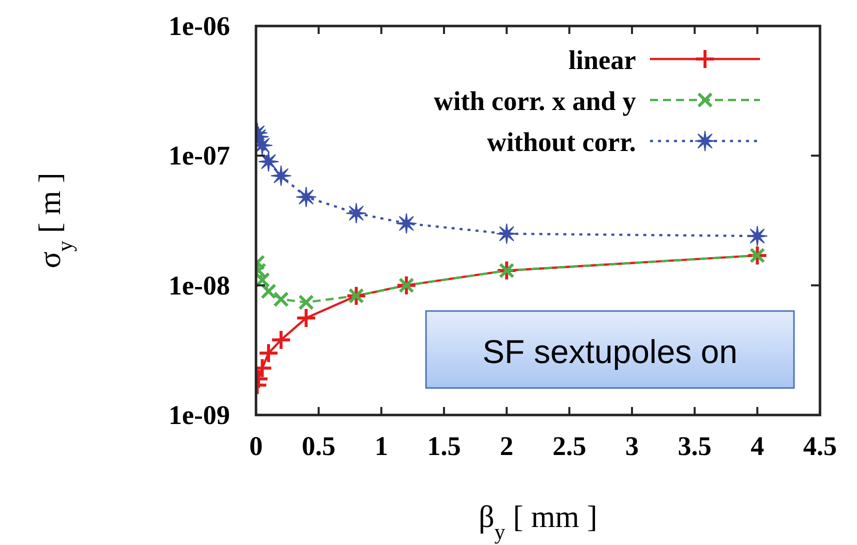  I want to click on x-tick-label: 3, so click(632, 446).